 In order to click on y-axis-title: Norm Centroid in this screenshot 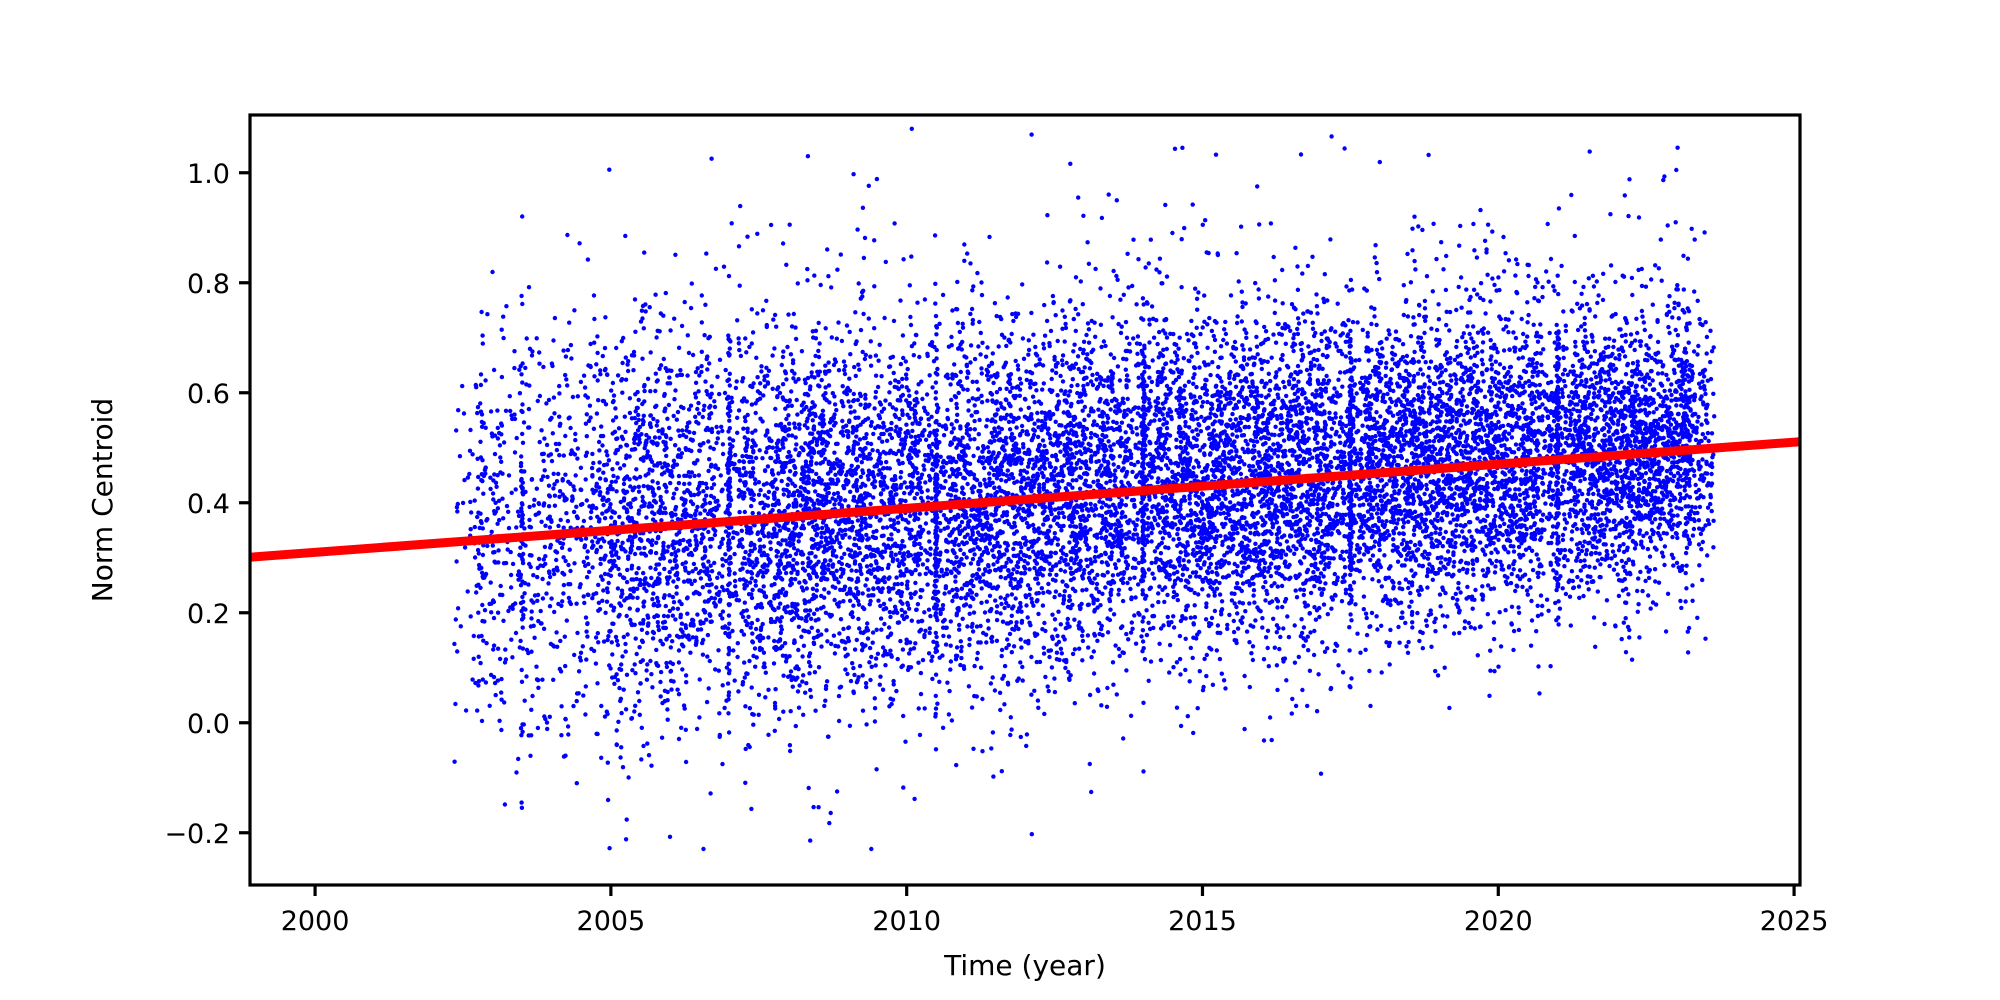, I will do `click(102, 500)`.